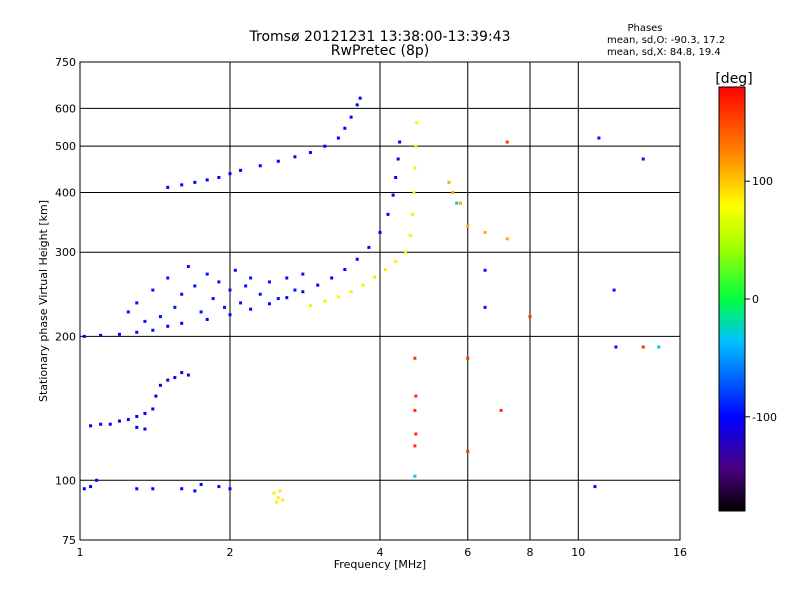  I want to click on colorbar-tick-label: -100, so click(764, 417).